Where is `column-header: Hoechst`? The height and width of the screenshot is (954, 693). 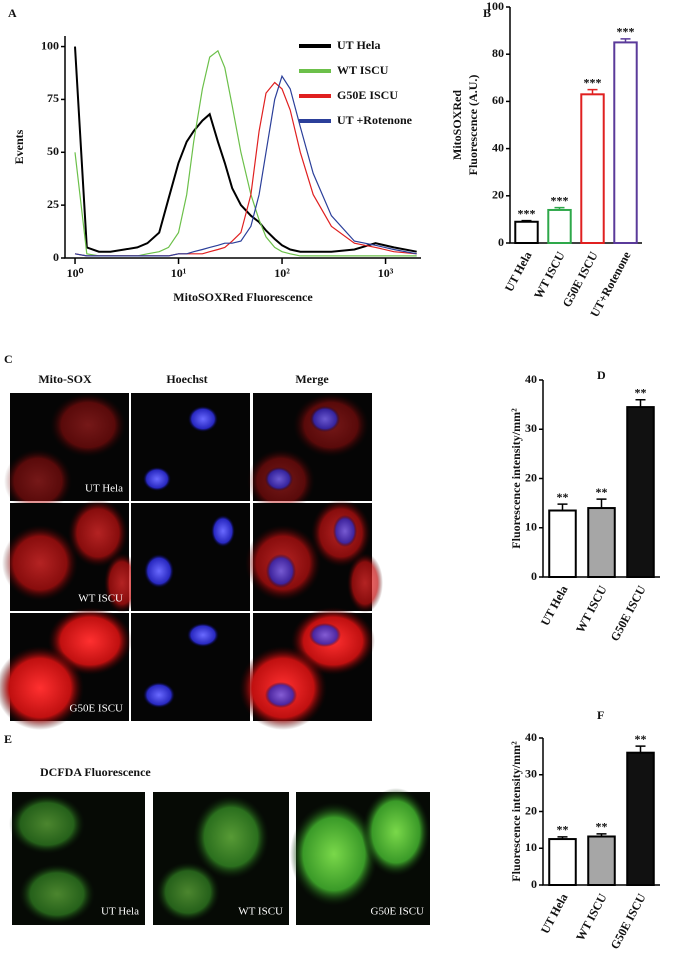 column-header: Hoechst is located at coordinates (186, 379).